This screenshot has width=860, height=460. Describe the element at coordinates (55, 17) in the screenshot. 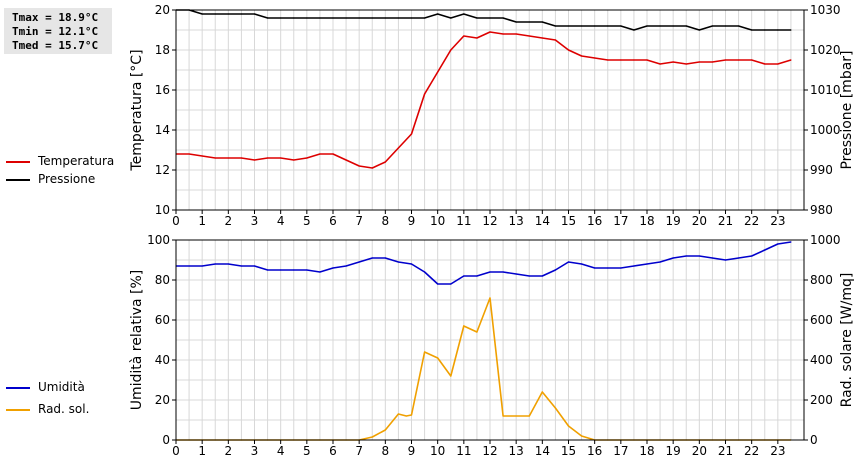

I see `tmax-text: Tmax = 18.9°C` at that location.